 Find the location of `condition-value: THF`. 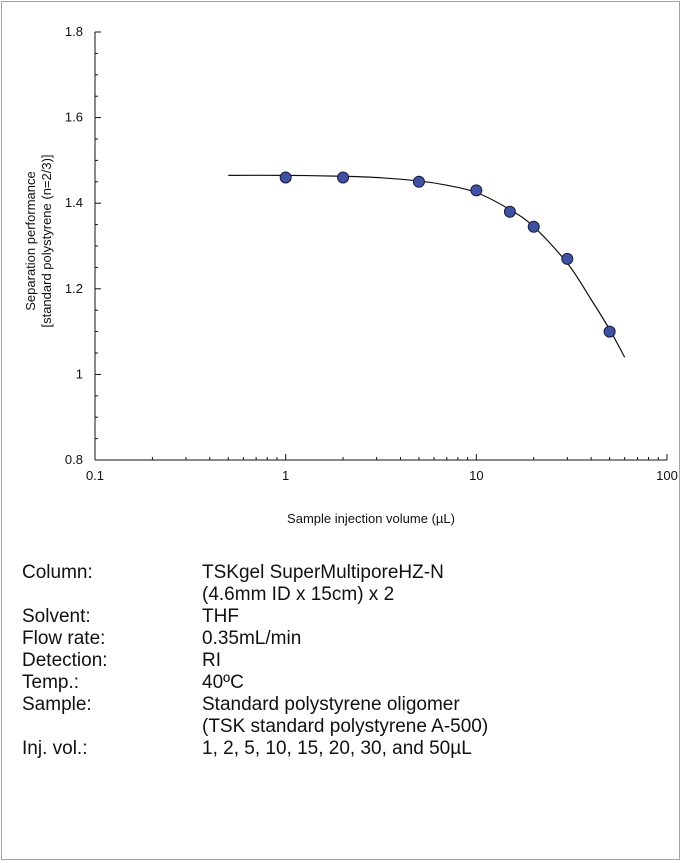

condition-value: THF is located at coordinates (432, 617).